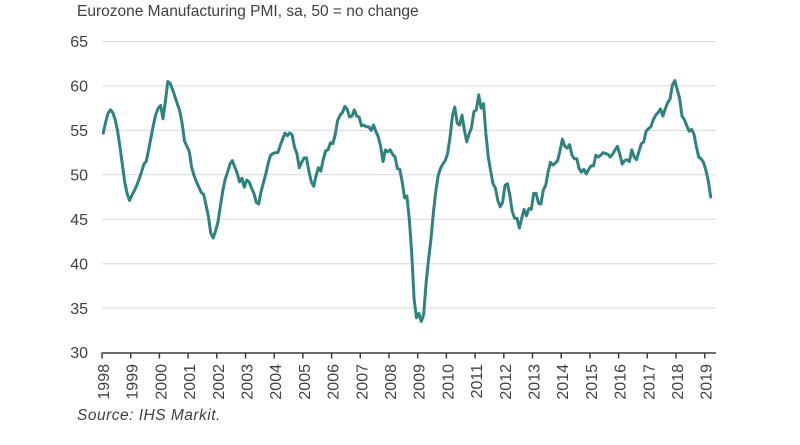 The height and width of the screenshot is (445, 800). What do you see at coordinates (79, 176) in the screenshot?
I see `svg-text: 50` at bounding box center [79, 176].